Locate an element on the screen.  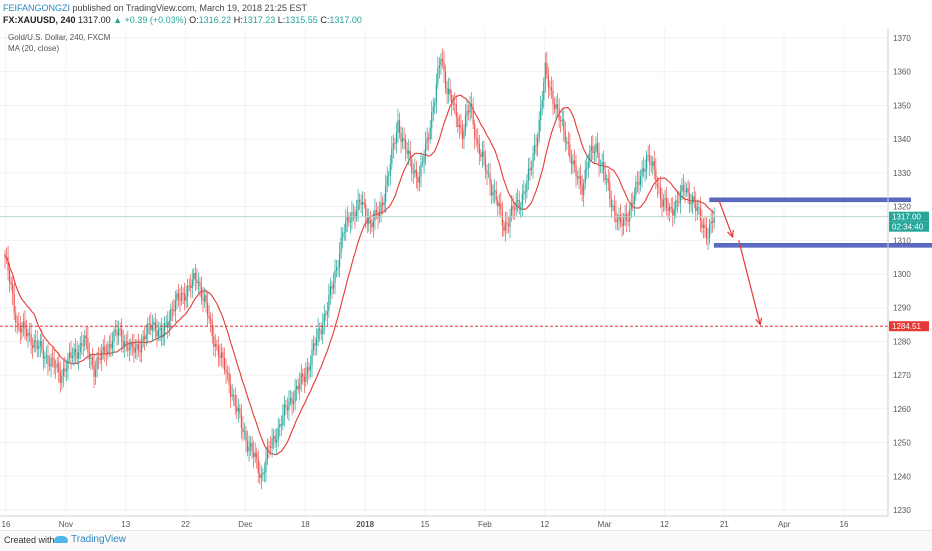
time-tick-label: 2018 is located at coordinates (365, 524).